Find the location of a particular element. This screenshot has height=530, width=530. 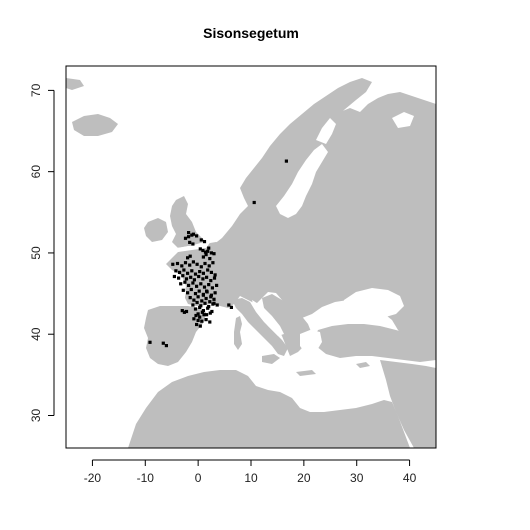

finland is located at coordinates (347, 134).